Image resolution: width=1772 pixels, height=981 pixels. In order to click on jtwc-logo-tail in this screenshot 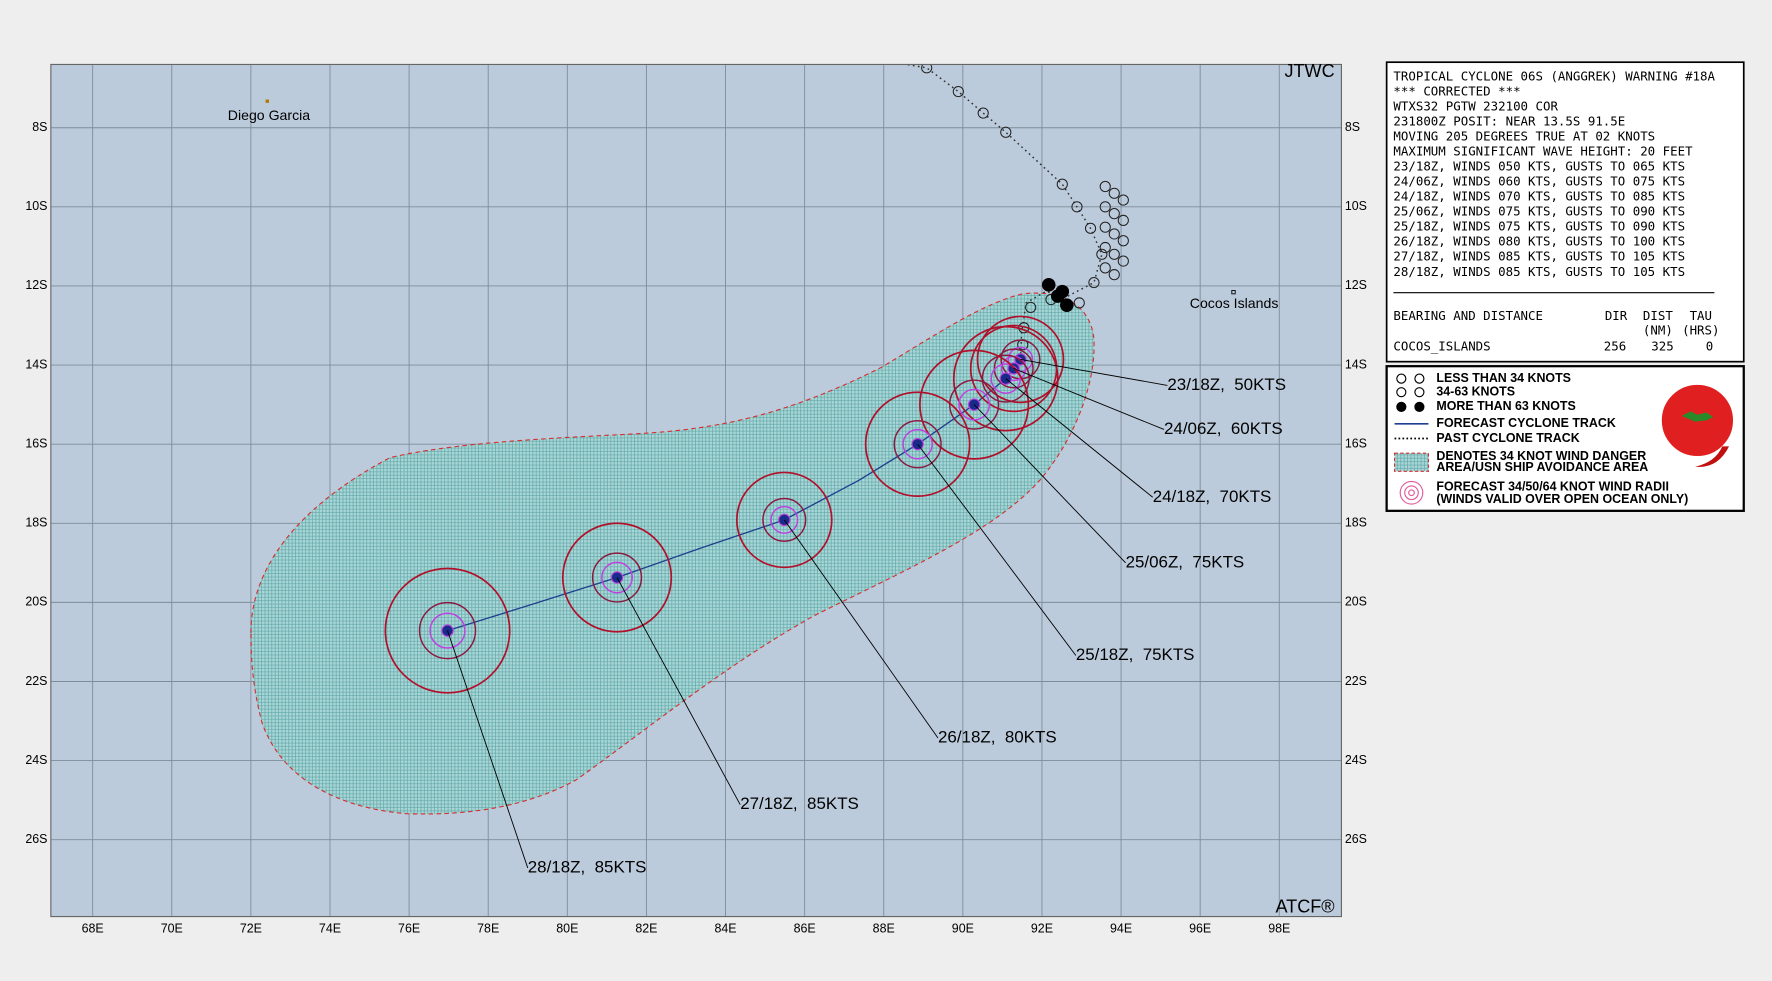, I will do `click(1712, 456)`.